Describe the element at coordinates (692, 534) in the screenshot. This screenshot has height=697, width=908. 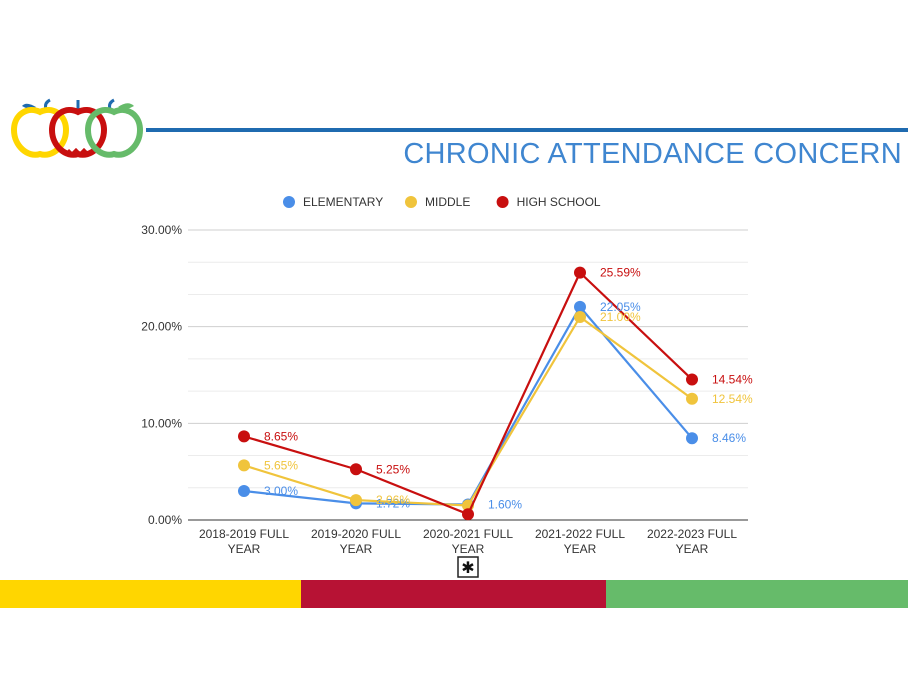
I see `x-tick-label-line: 2022-2023 FULL` at that location.